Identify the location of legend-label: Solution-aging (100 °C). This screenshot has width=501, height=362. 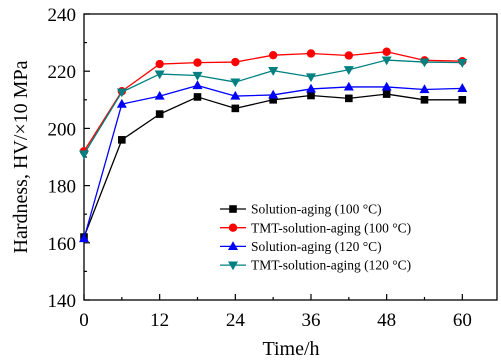
(316, 209).